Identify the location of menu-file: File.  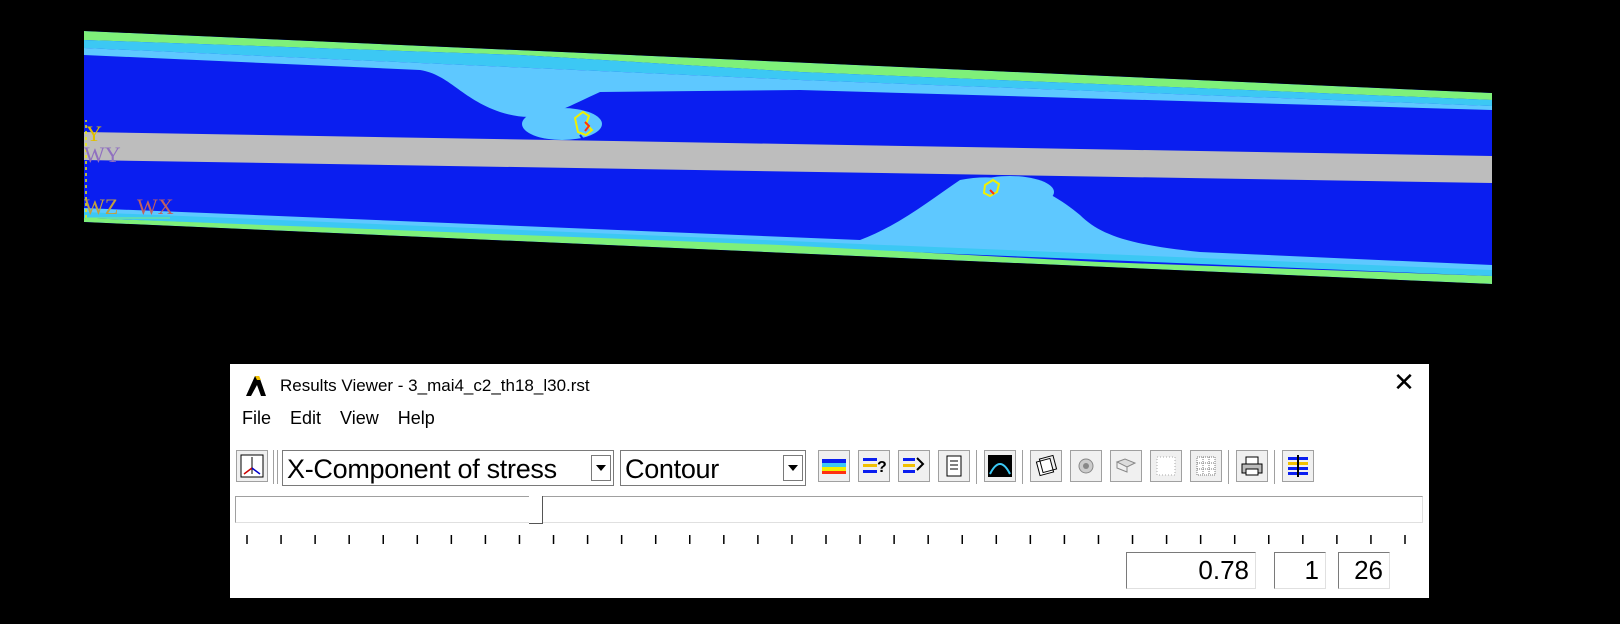
(257, 418).